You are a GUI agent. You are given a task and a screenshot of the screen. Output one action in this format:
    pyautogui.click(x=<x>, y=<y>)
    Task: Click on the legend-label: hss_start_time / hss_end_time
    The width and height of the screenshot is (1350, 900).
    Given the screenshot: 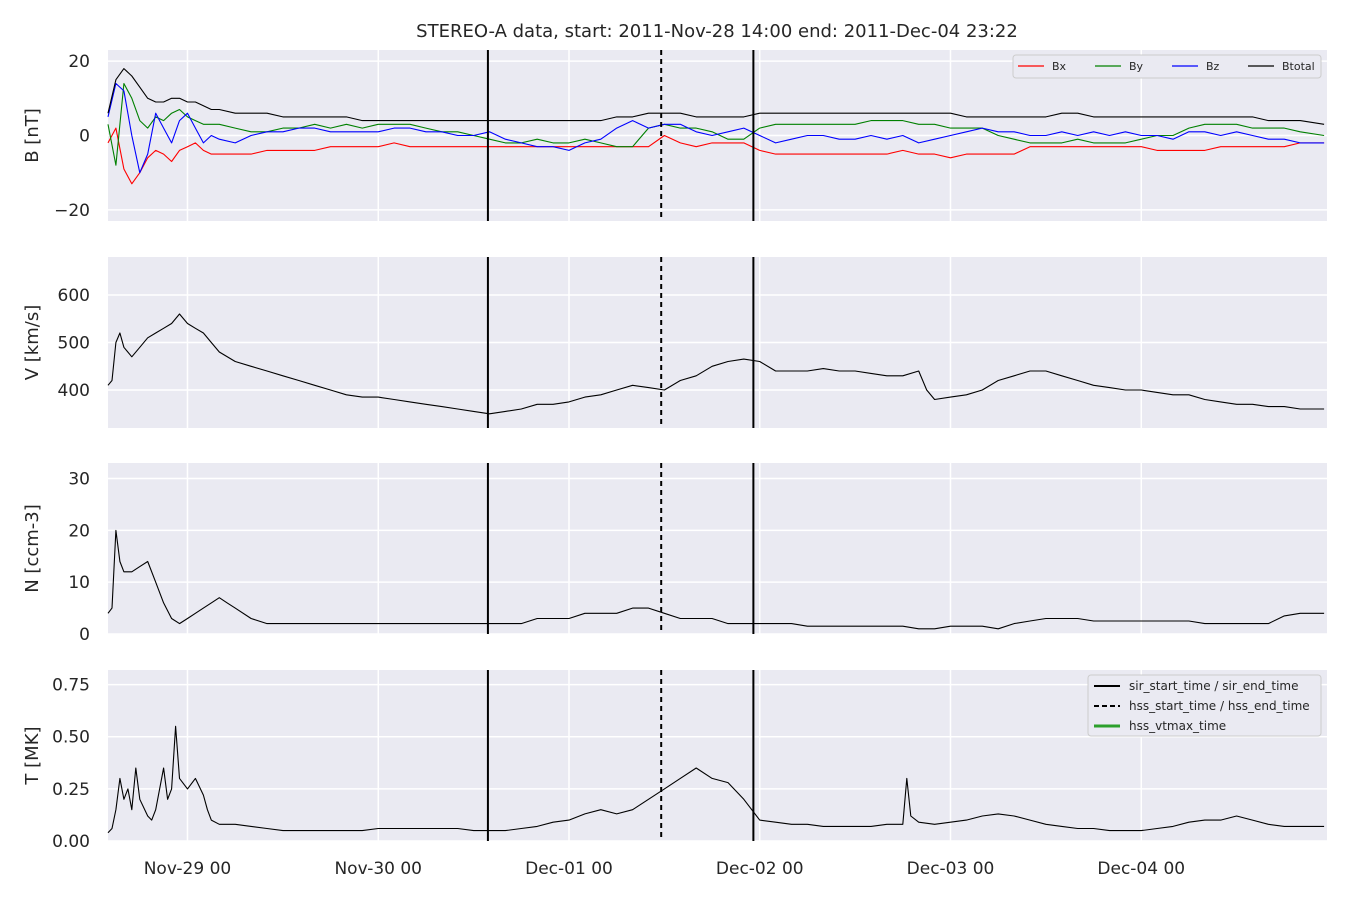 What is the action you would take?
    pyautogui.click(x=1219, y=706)
    